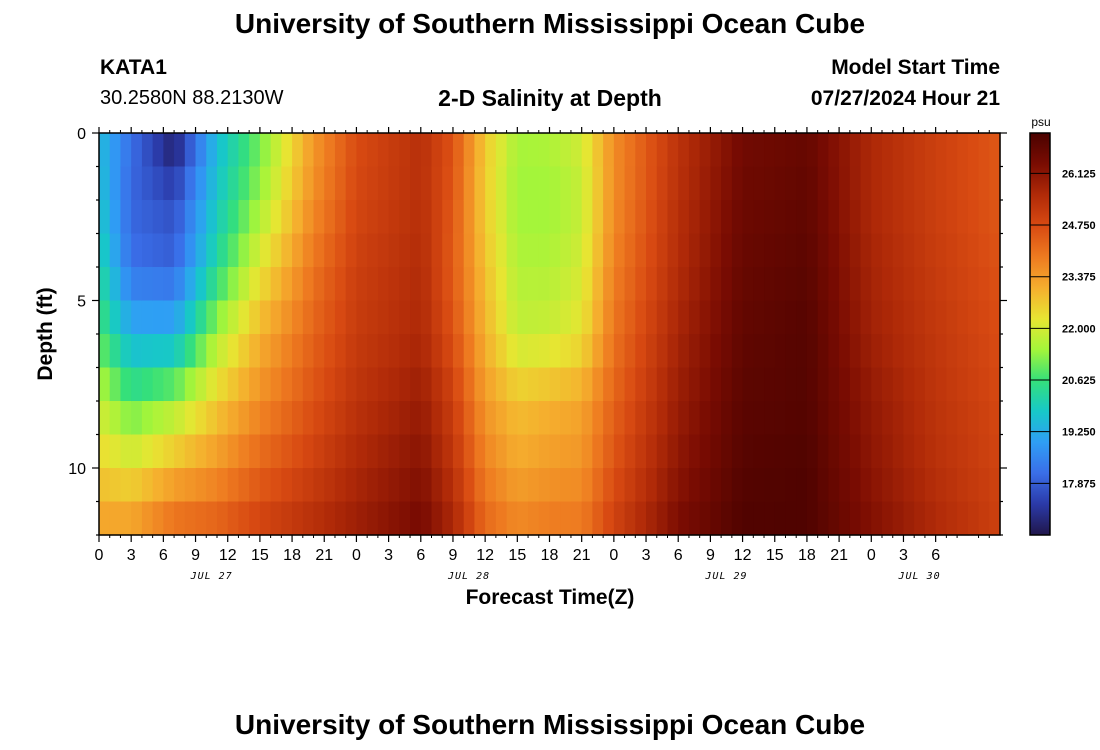 This screenshot has width=1100, height=750. Describe the element at coordinates (550, 555) in the screenshot. I see `x-tick-label: 18` at that location.